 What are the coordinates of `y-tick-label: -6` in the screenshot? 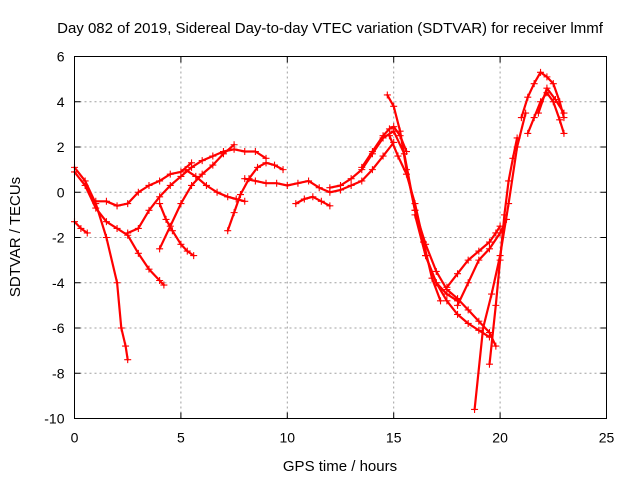 It's located at (58, 328).